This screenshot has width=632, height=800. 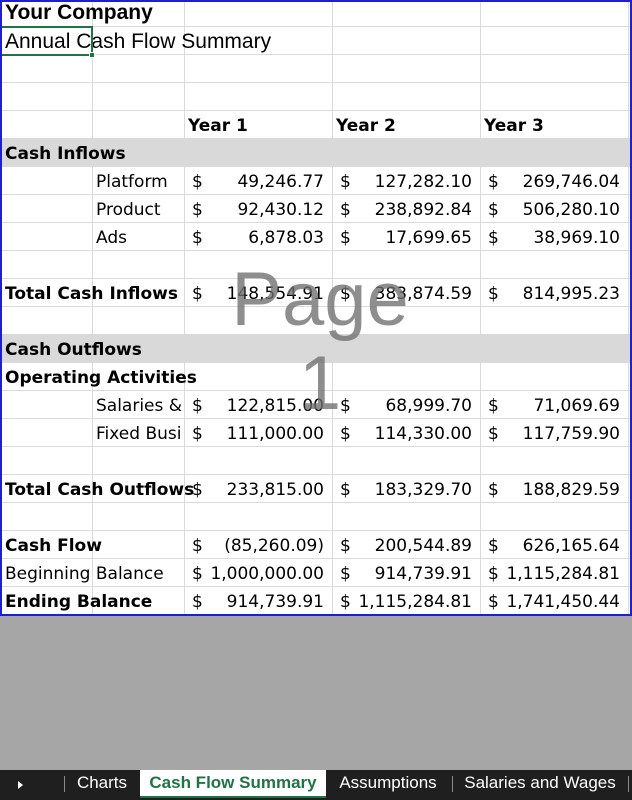 I want to click on value-platform-year-2: 127,282.10, so click(x=423, y=182).